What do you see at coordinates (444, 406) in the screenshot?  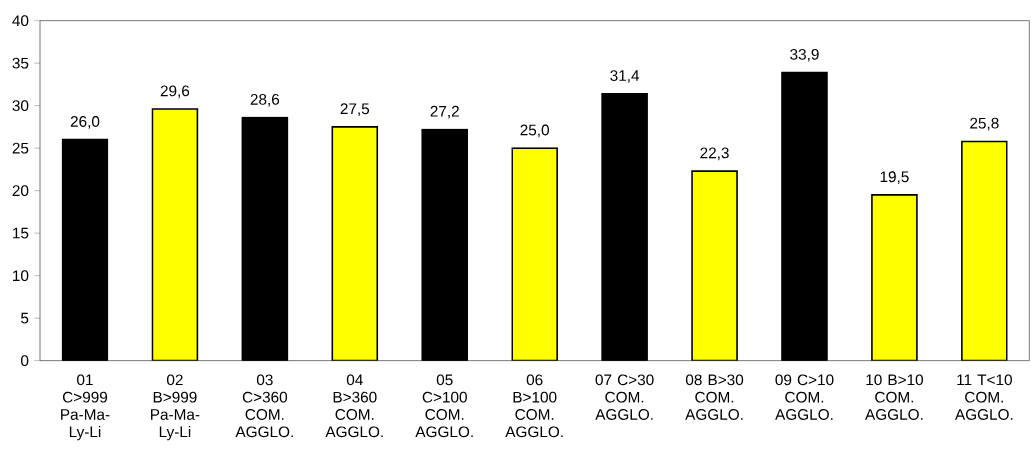 I see `x-tick-label: 05 C>100 COM. AGGLO.` at bounding box center [444, 406].